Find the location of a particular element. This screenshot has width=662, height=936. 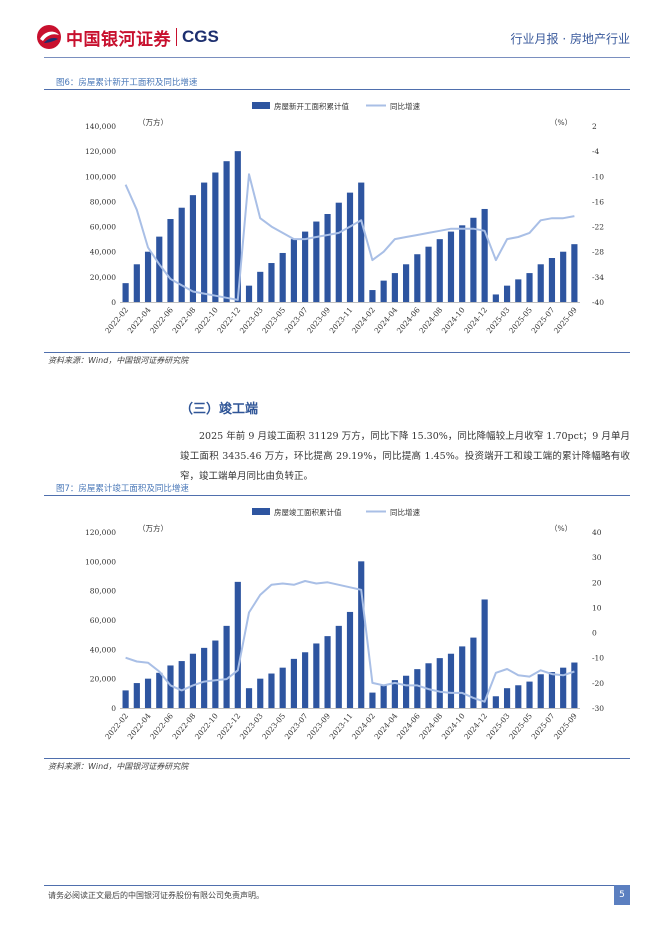

right-tick-label: 0 is located at coordinates (594, 633).